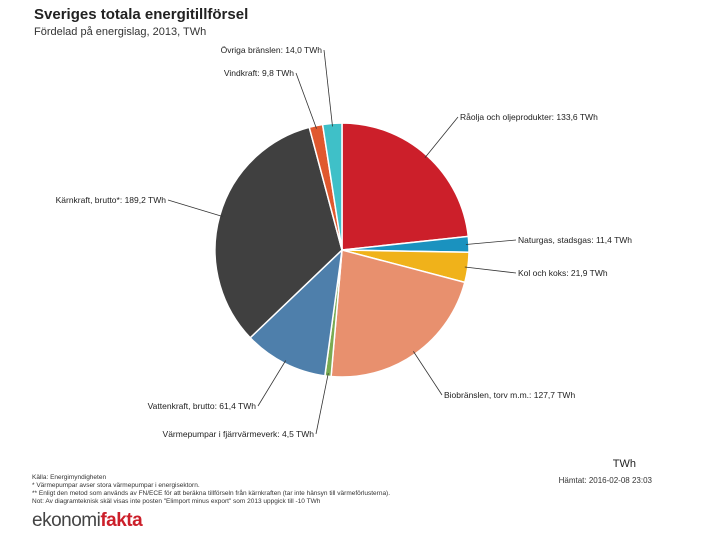 Image resolution: width=720 pixels, height=540 pixels. Describe the element at coordinates (563, 273) in the screenshot. I see `slice-label: Kol och koks: 21,9 TWh` at that location.